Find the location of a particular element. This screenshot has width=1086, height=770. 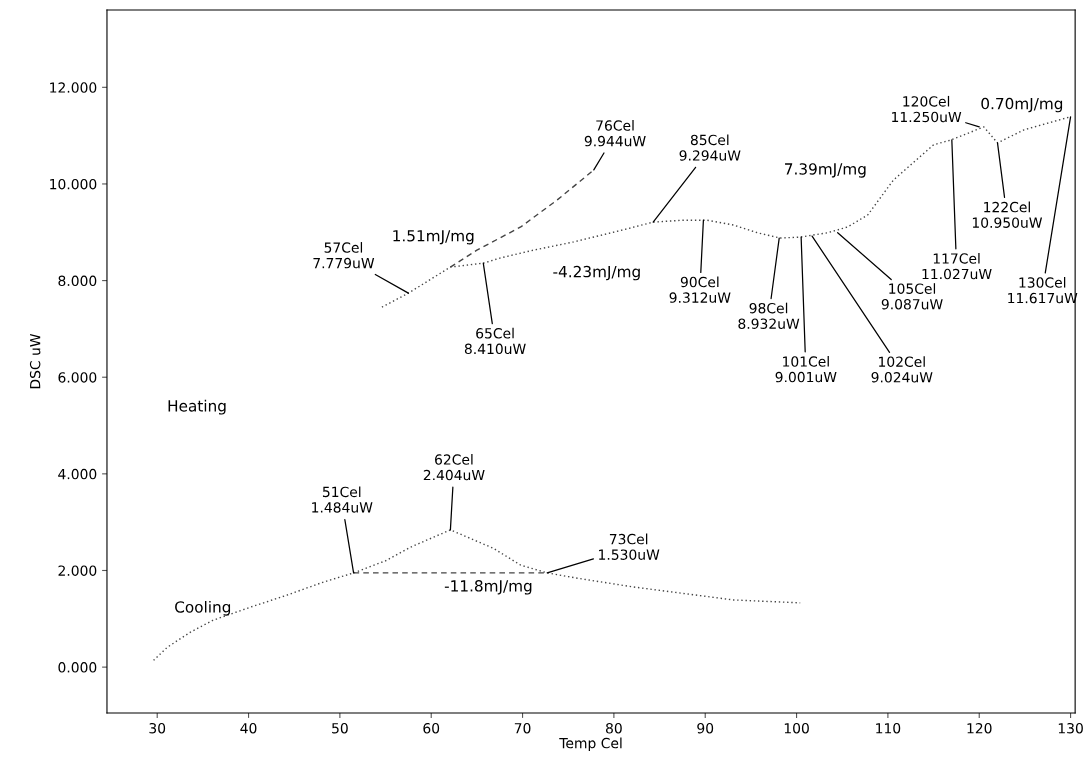

x-tick-label: 60 is located at coordinates (431, 728).